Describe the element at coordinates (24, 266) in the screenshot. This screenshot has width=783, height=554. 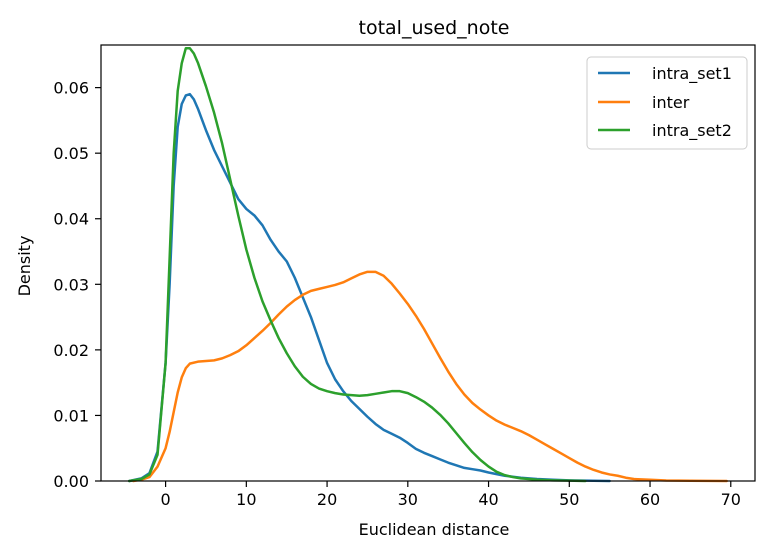
I see `y-axis-label: Density` at that location.